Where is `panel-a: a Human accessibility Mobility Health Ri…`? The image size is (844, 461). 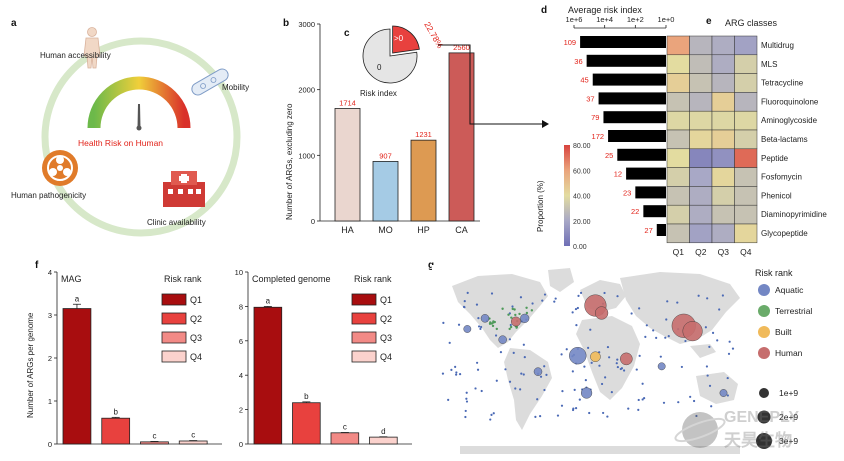 panel-a: a Human accessibility Mobility Health Ri… is located at coordinates (130, 127).